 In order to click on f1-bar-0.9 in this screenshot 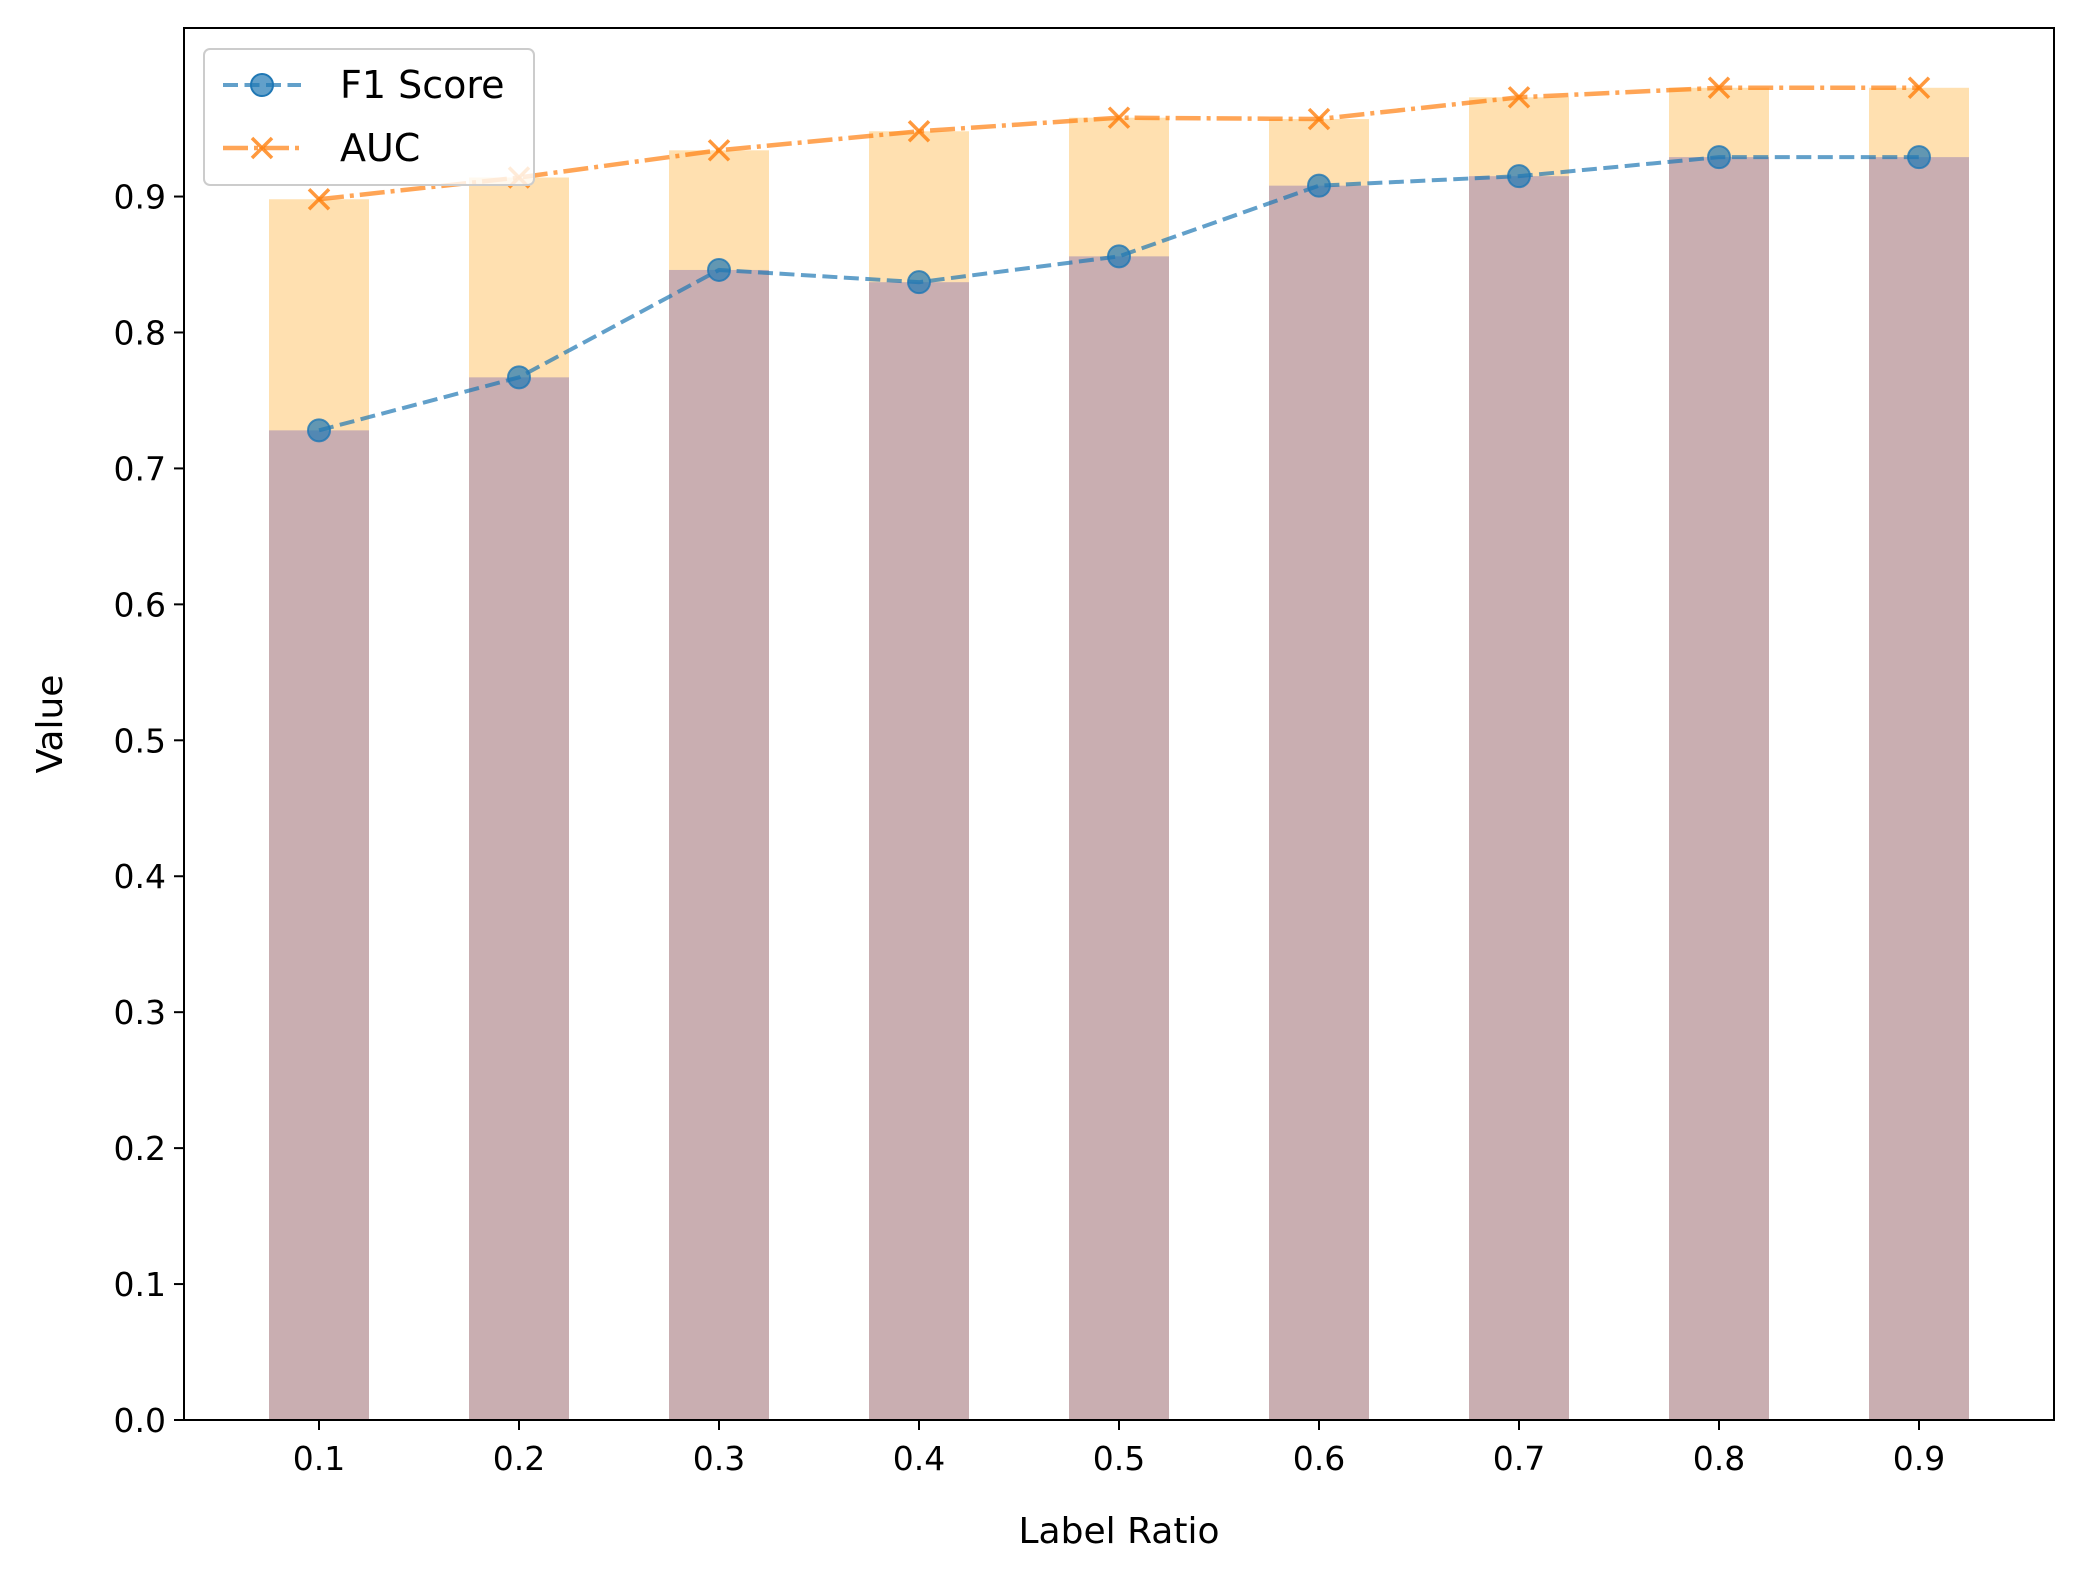, I will do `click(1919, 788)`.